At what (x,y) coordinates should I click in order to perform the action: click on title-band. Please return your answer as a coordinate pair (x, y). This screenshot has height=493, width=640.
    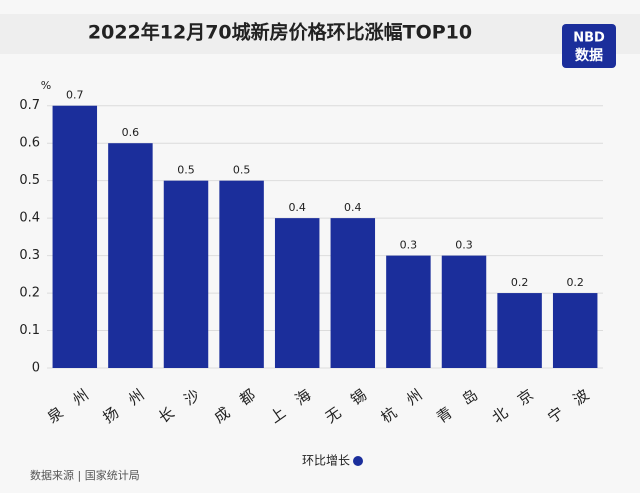
    Looking at the image, I should click on (320, 34).